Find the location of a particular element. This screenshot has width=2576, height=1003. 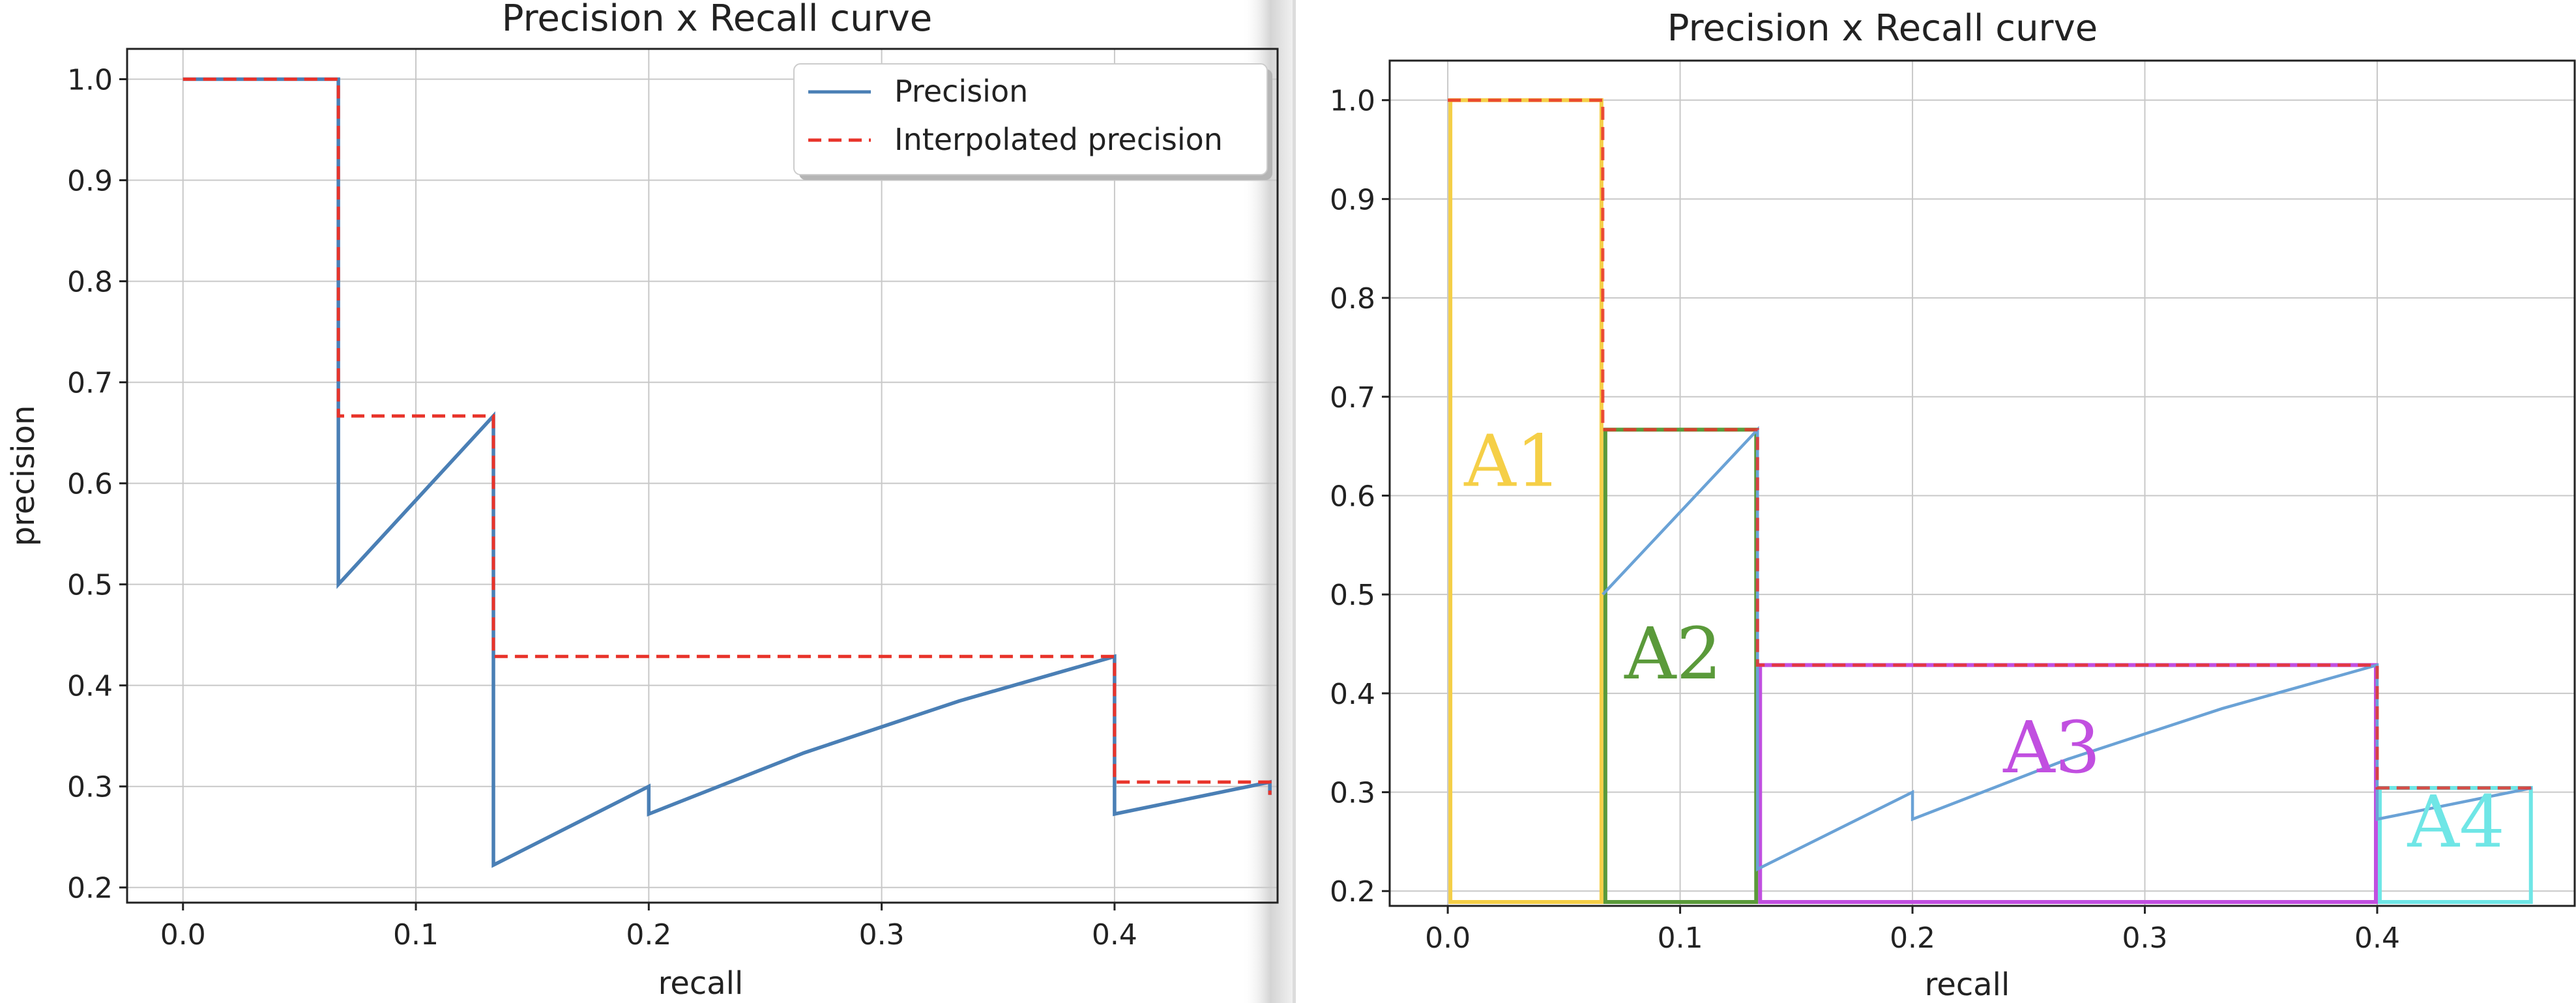

chart-right-title: Precision x Recall curve is located at coordinates (1882, 28).